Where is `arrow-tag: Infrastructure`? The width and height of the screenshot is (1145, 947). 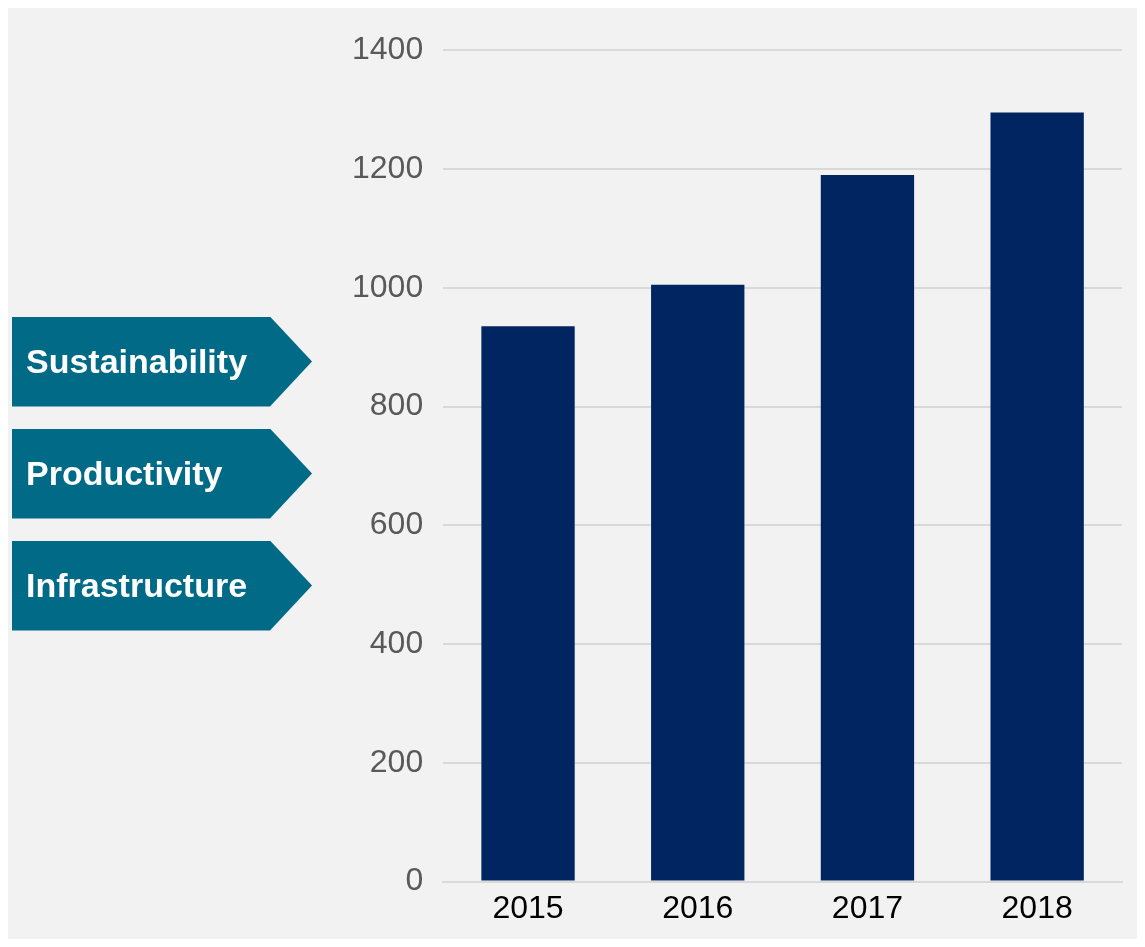 arrow-tag: Infrastructure is located at coordinates (162, 585).